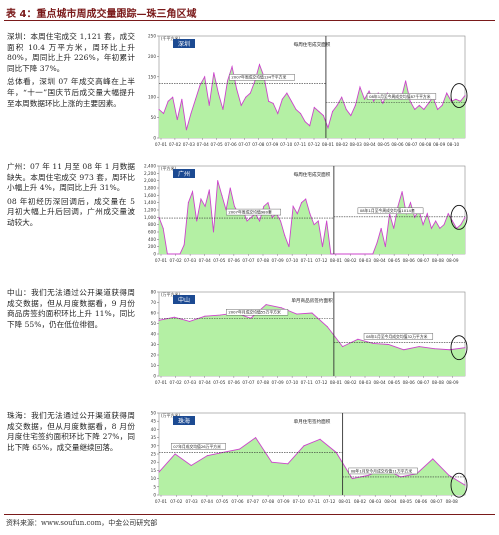 The height and width of the screenshot is (535, 499). What do you see at coordinates (154, 138) in the screenshot?
I see `y-tick-label: 0` at bounding box center [154, 138].